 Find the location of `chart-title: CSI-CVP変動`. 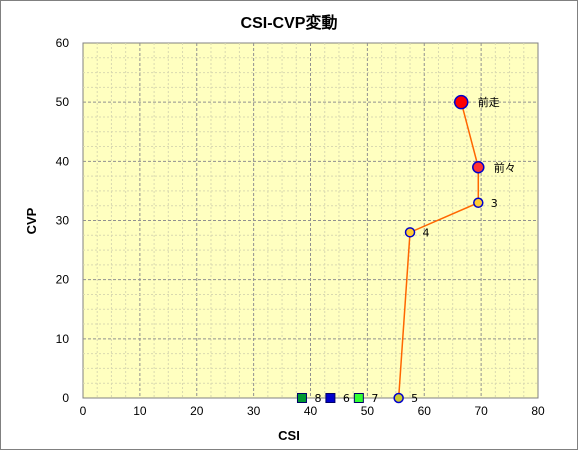

chart-title: CSI-CVP変動 is located at coordinates (289, 22).